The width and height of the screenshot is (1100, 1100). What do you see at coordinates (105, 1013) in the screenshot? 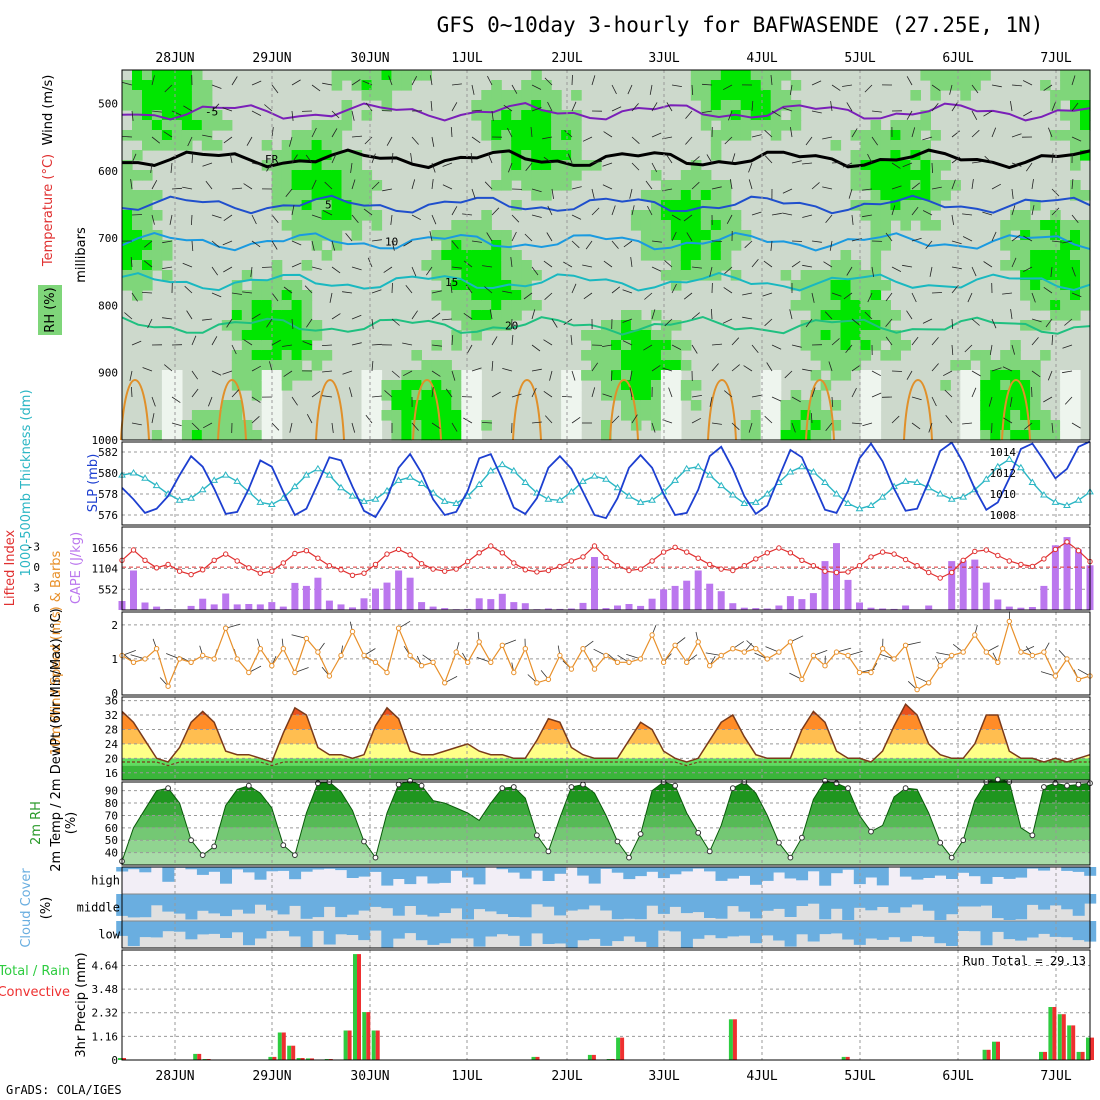
I see `precip-tick-label: 2.32` at bounding box center [105, 1013].